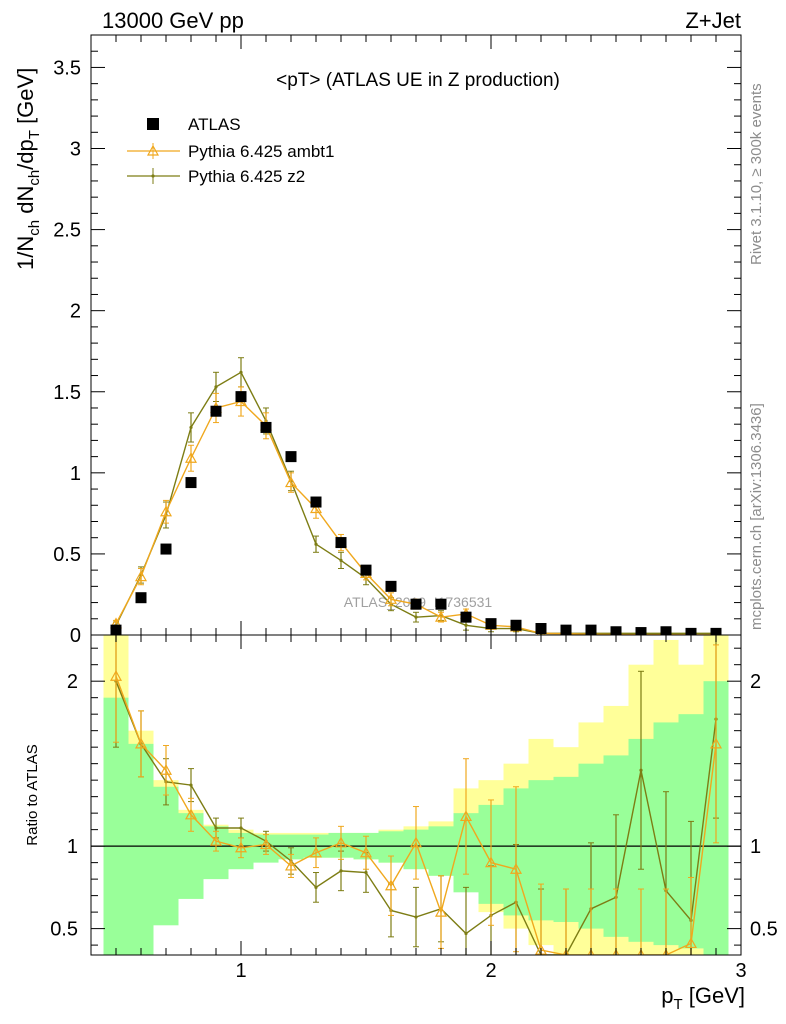 The image size is (786, 1024). Describe the element at coordinates (75, 150) in the screenshot. I see `y-tick-label: 3` at that location.